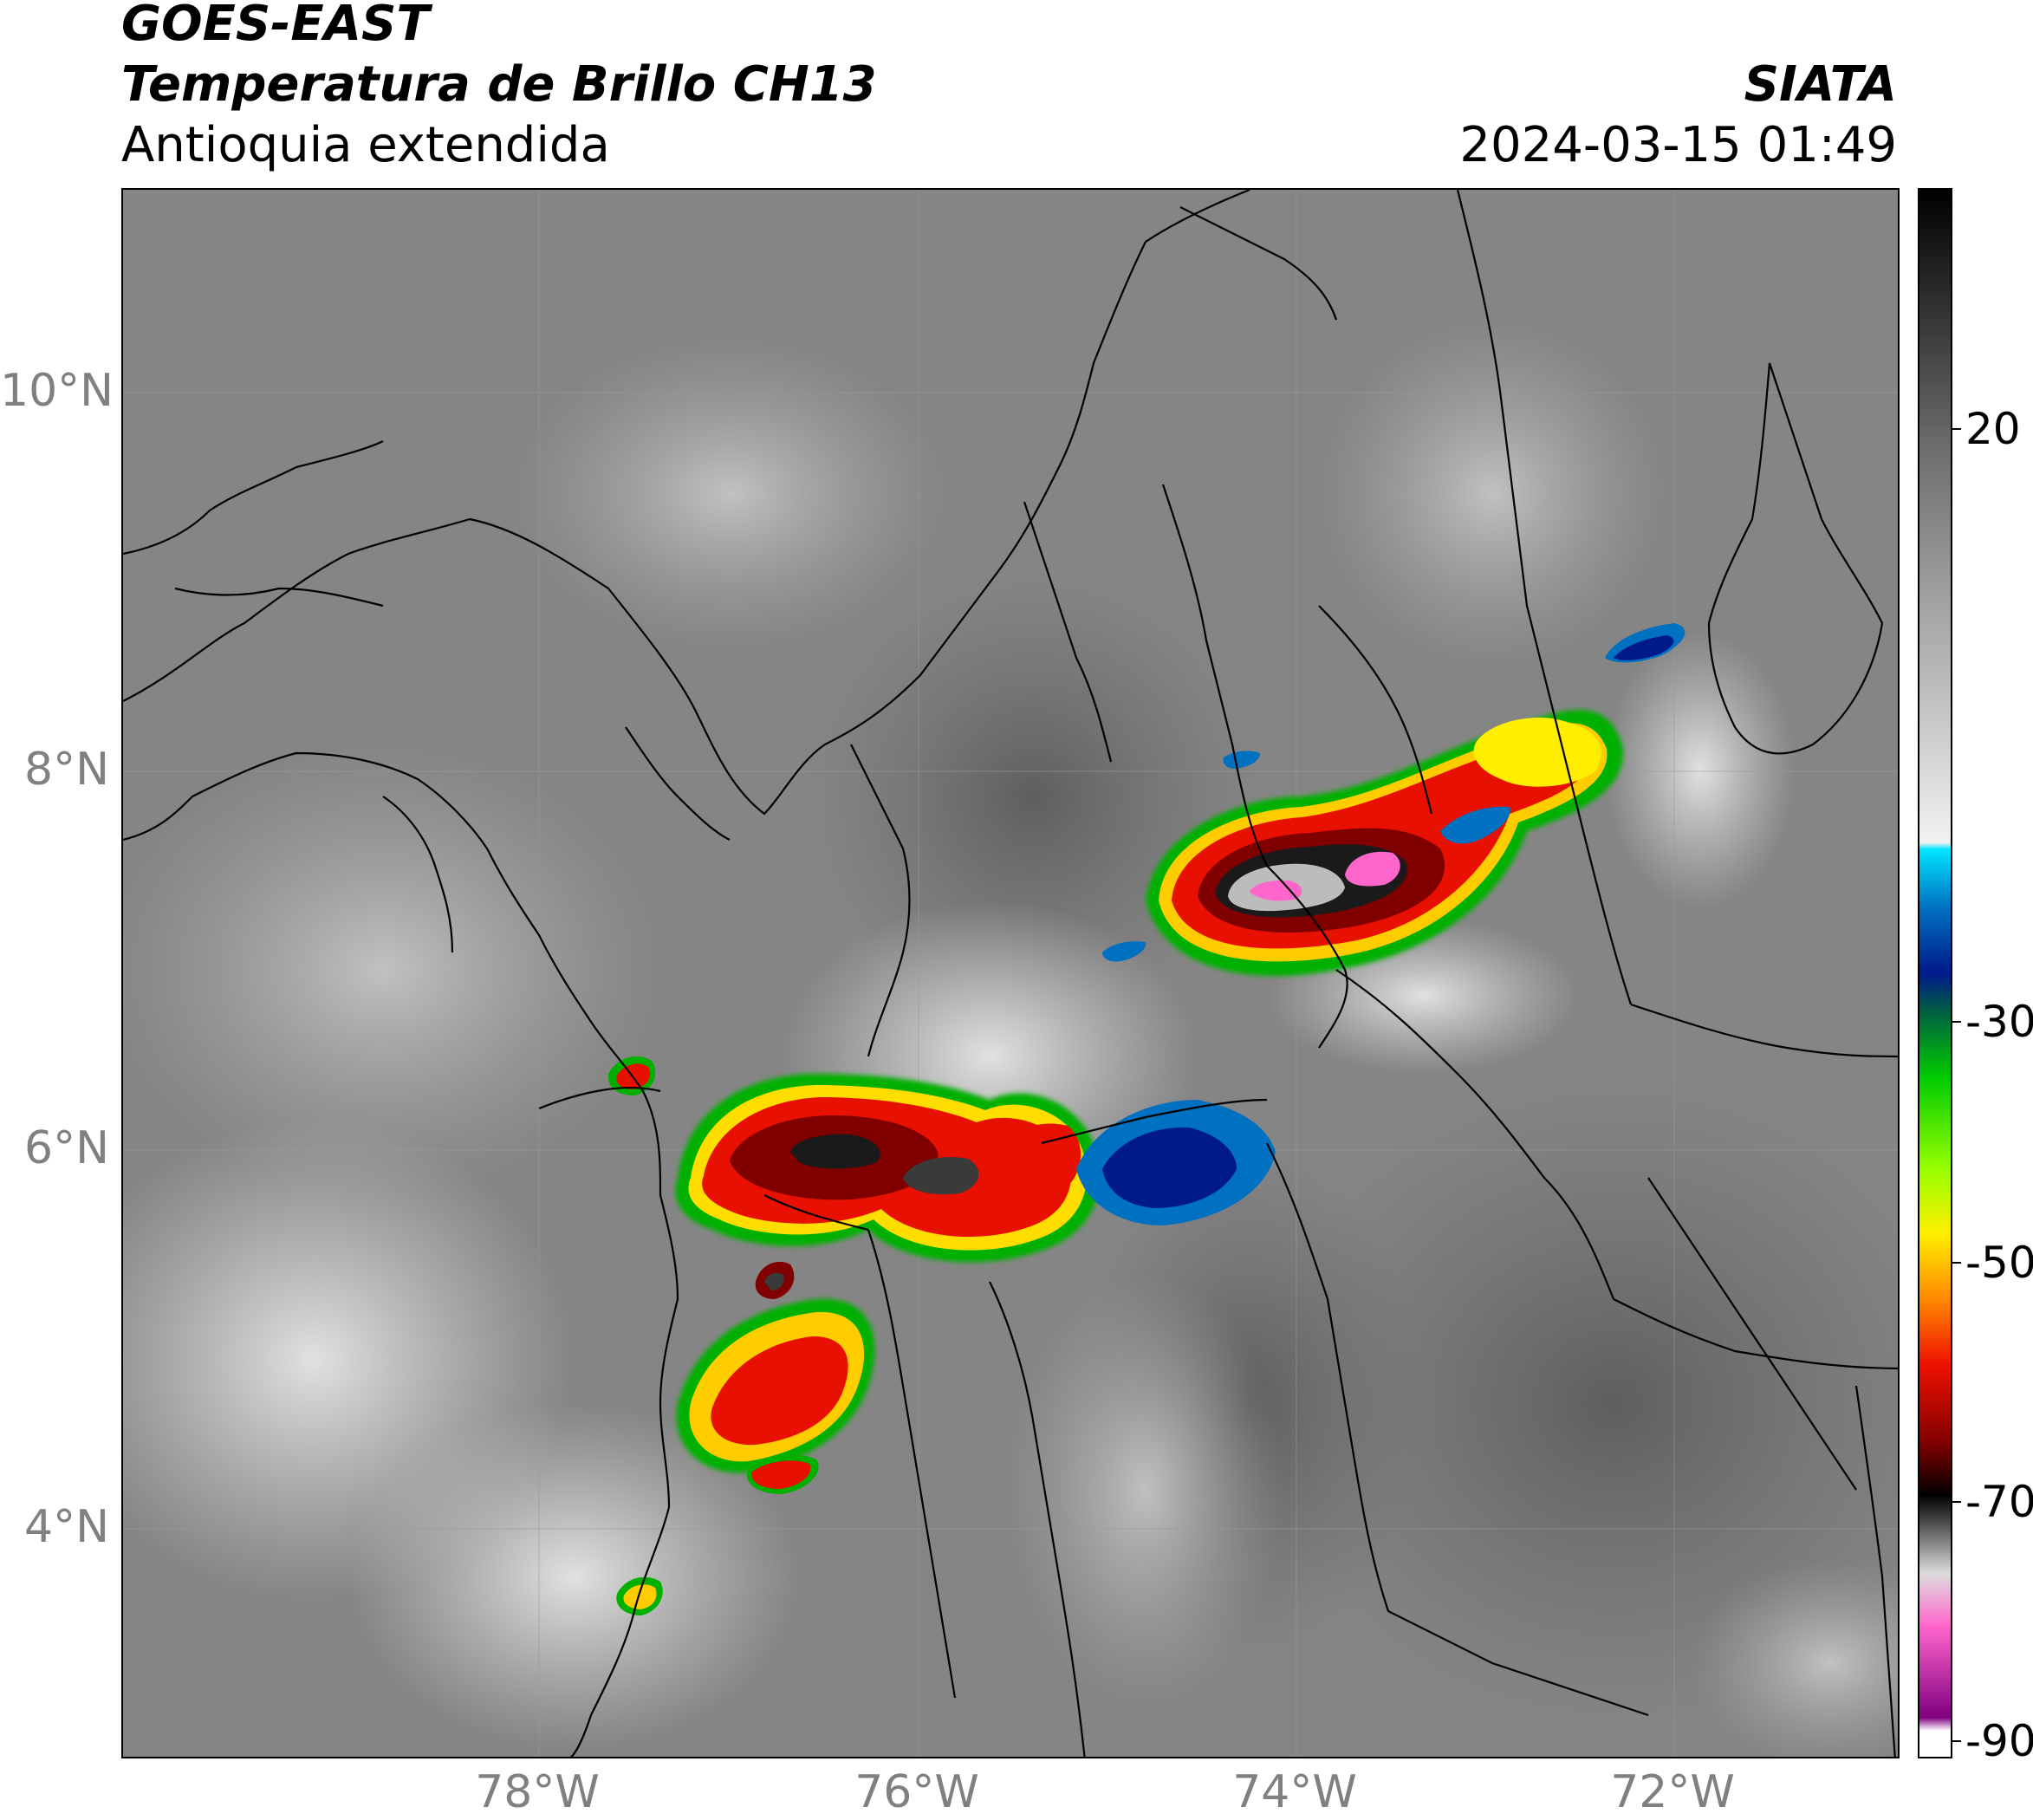 The image size is (2033, 1820). Describe the element at coordinates (66, 1148) in the screenshot. I see `lat-tick-label: 6°N` at that location.